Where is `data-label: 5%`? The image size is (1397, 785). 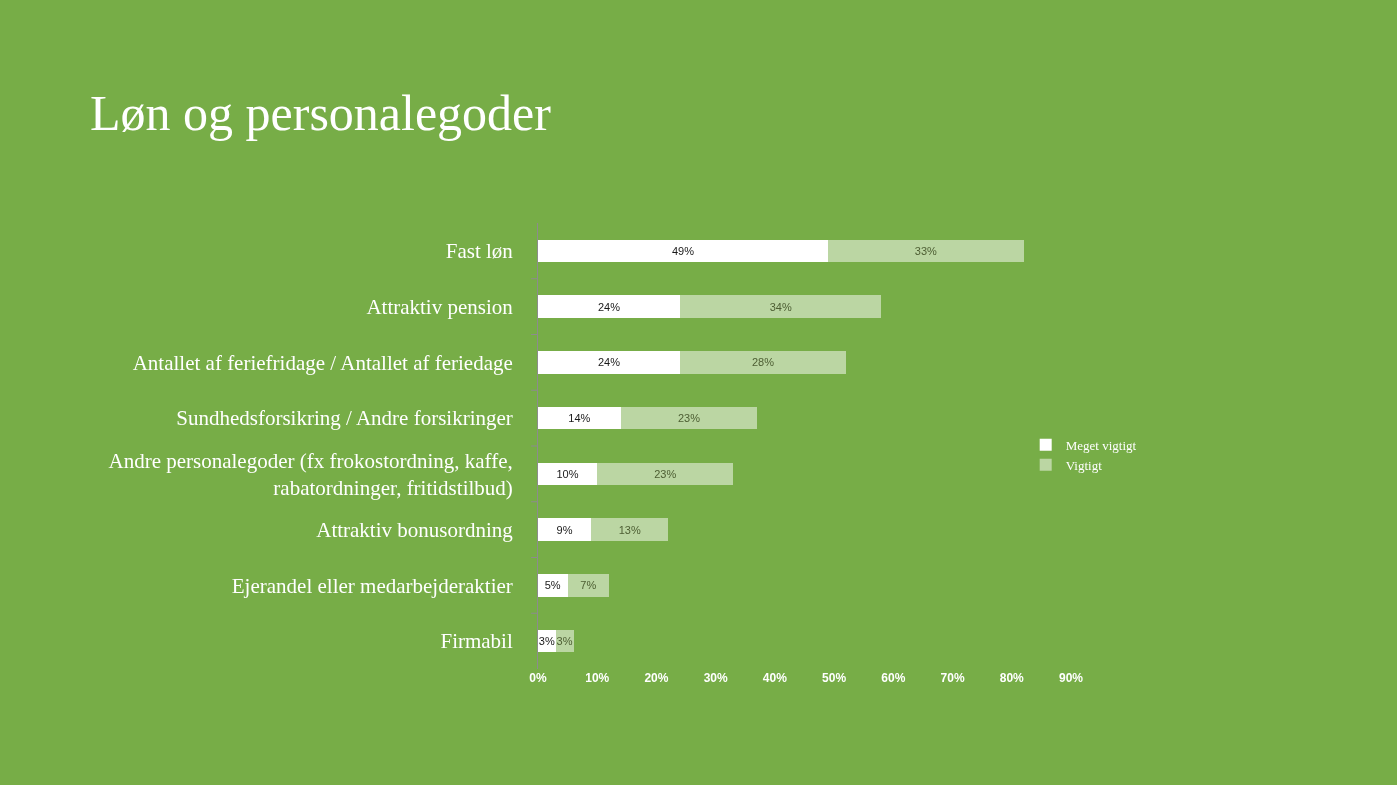
data-label: 5% is located at coordinates (552, 585).